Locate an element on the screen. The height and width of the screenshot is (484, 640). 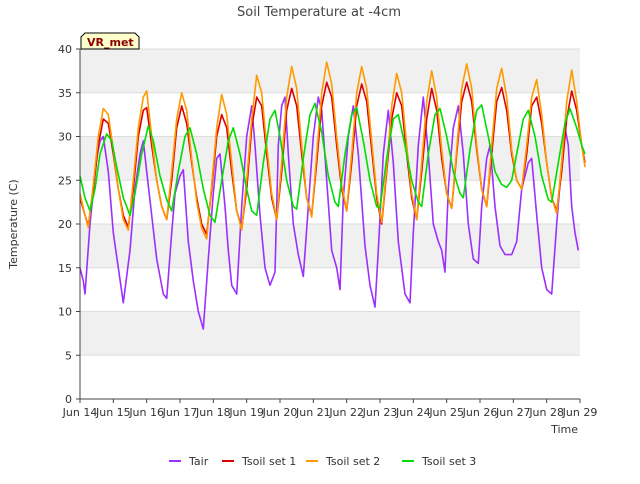
x-tick-label: Jun 28 is located at coordinates (546, 412).